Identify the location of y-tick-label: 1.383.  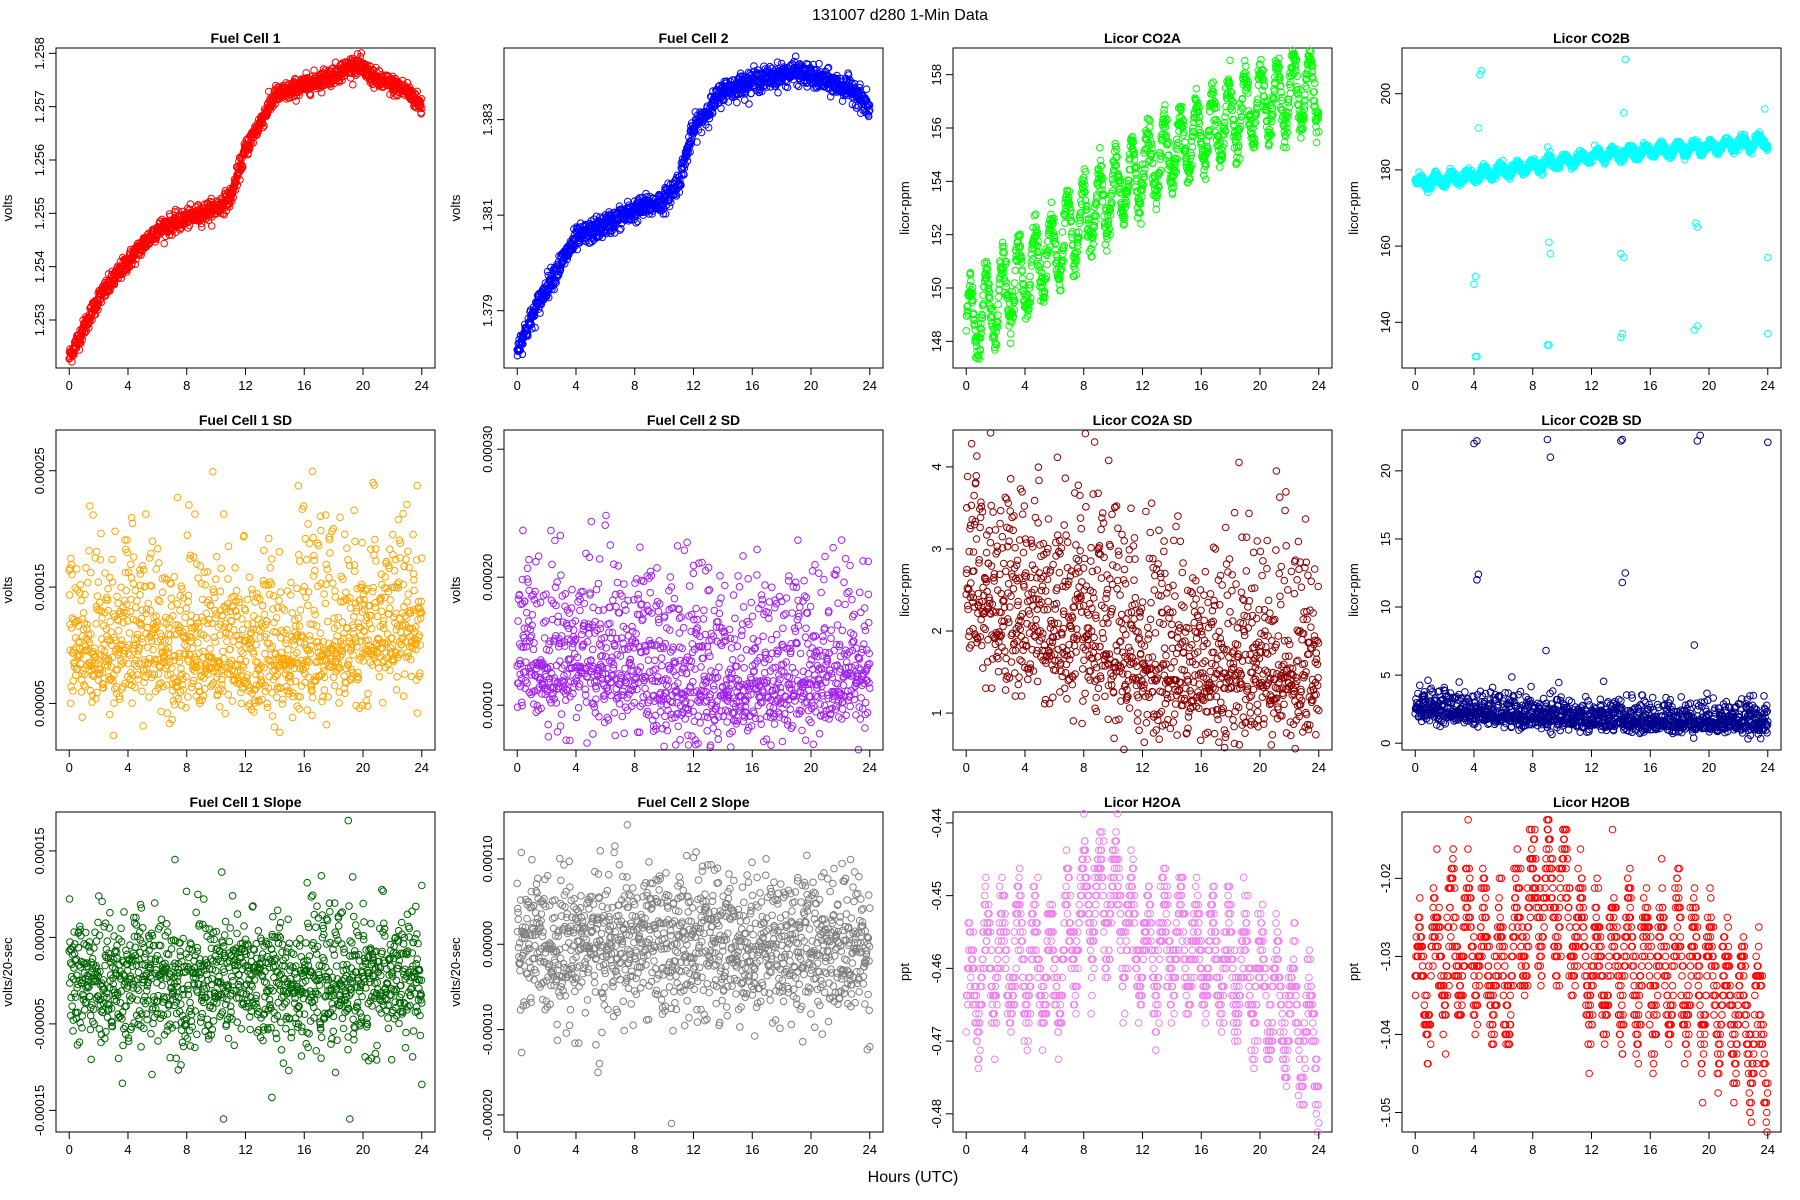
(487, 119).